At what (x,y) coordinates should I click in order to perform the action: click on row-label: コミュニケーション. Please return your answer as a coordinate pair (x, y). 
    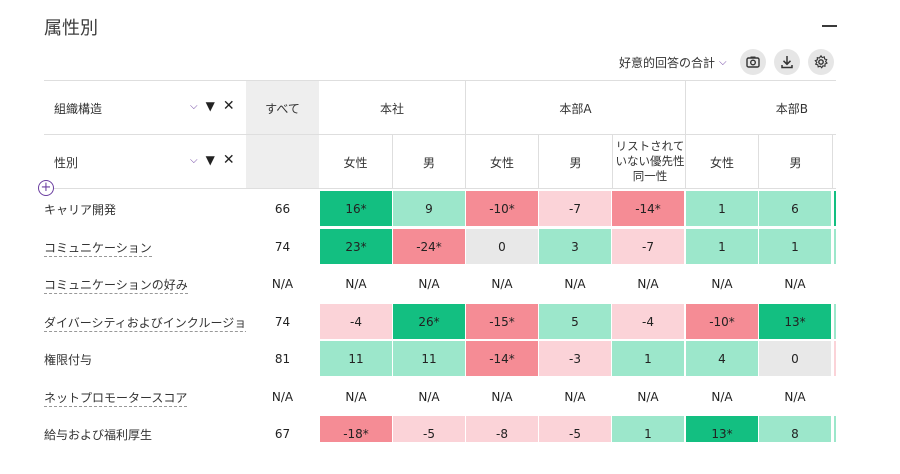
    Looking at the image, I should click on (98, 248).